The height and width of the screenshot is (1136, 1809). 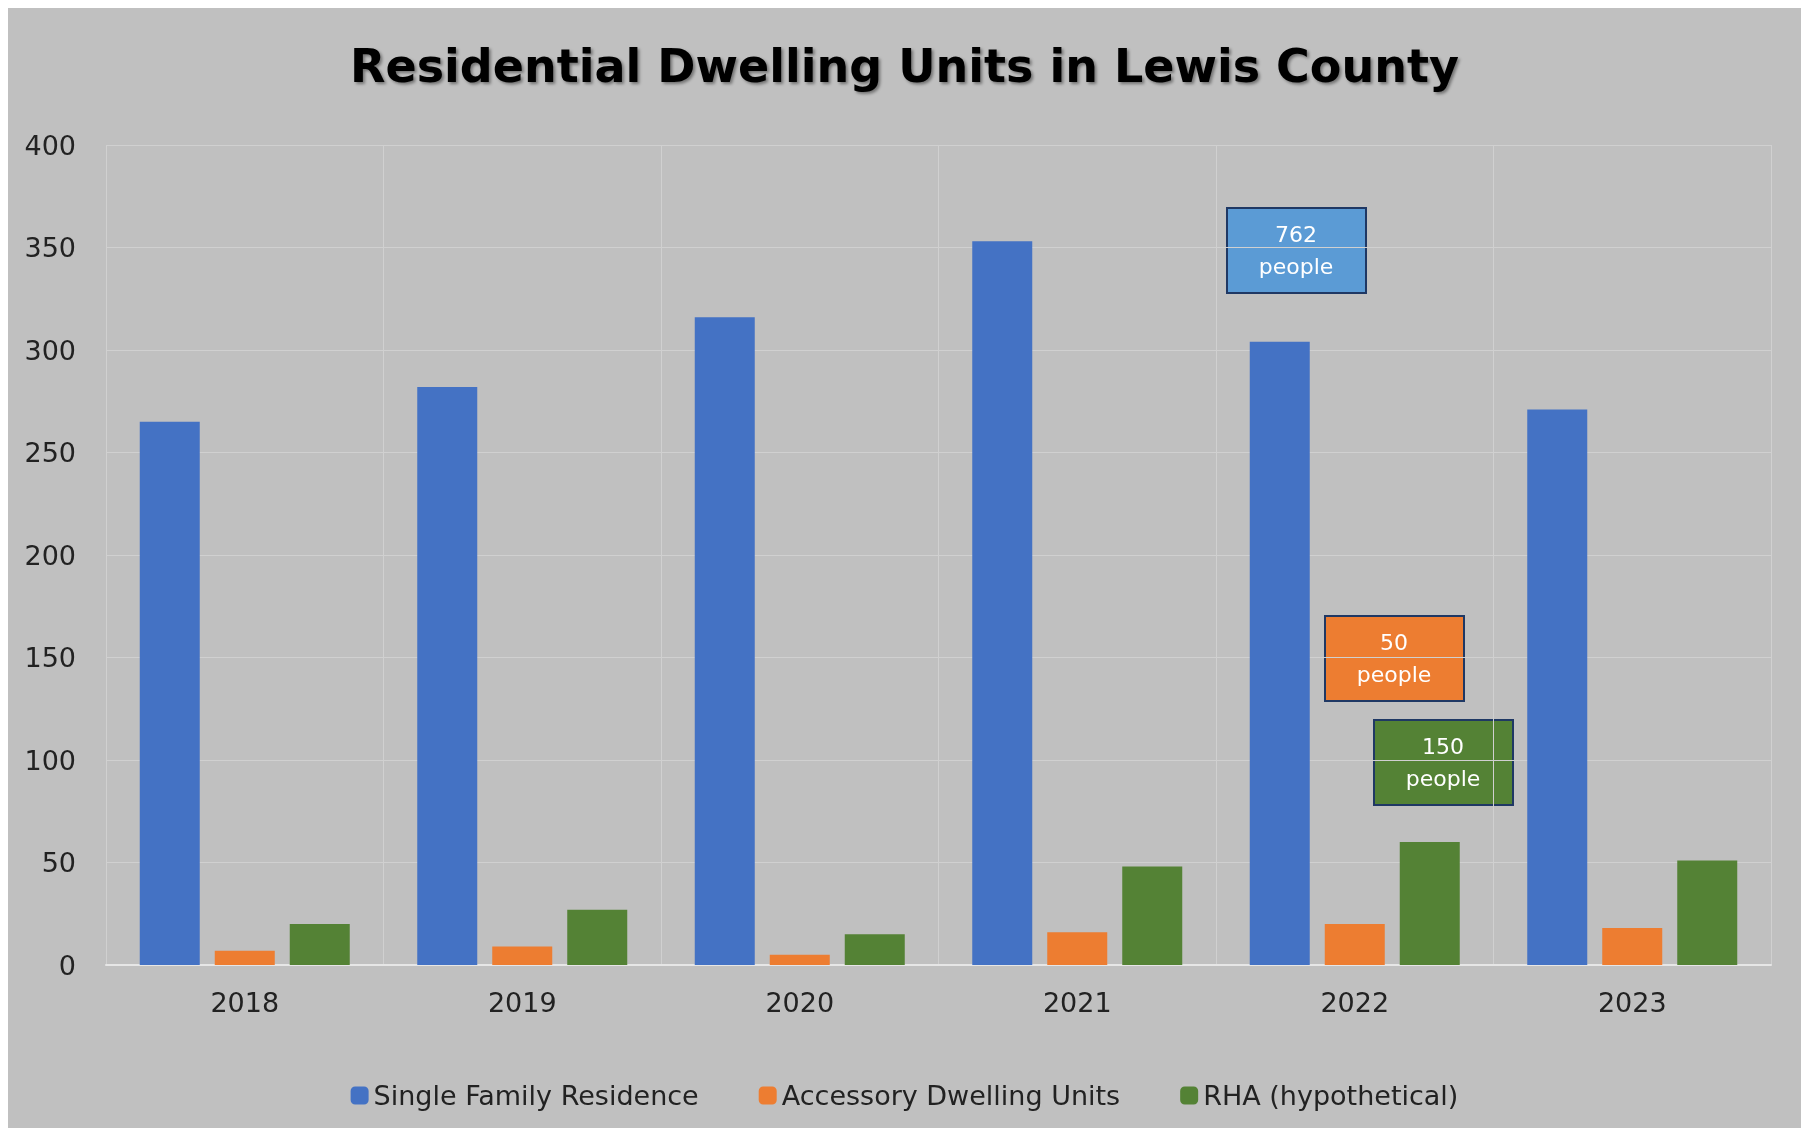 I want to click on x-tick-label: 2021, so click(x=1077, y=1002).